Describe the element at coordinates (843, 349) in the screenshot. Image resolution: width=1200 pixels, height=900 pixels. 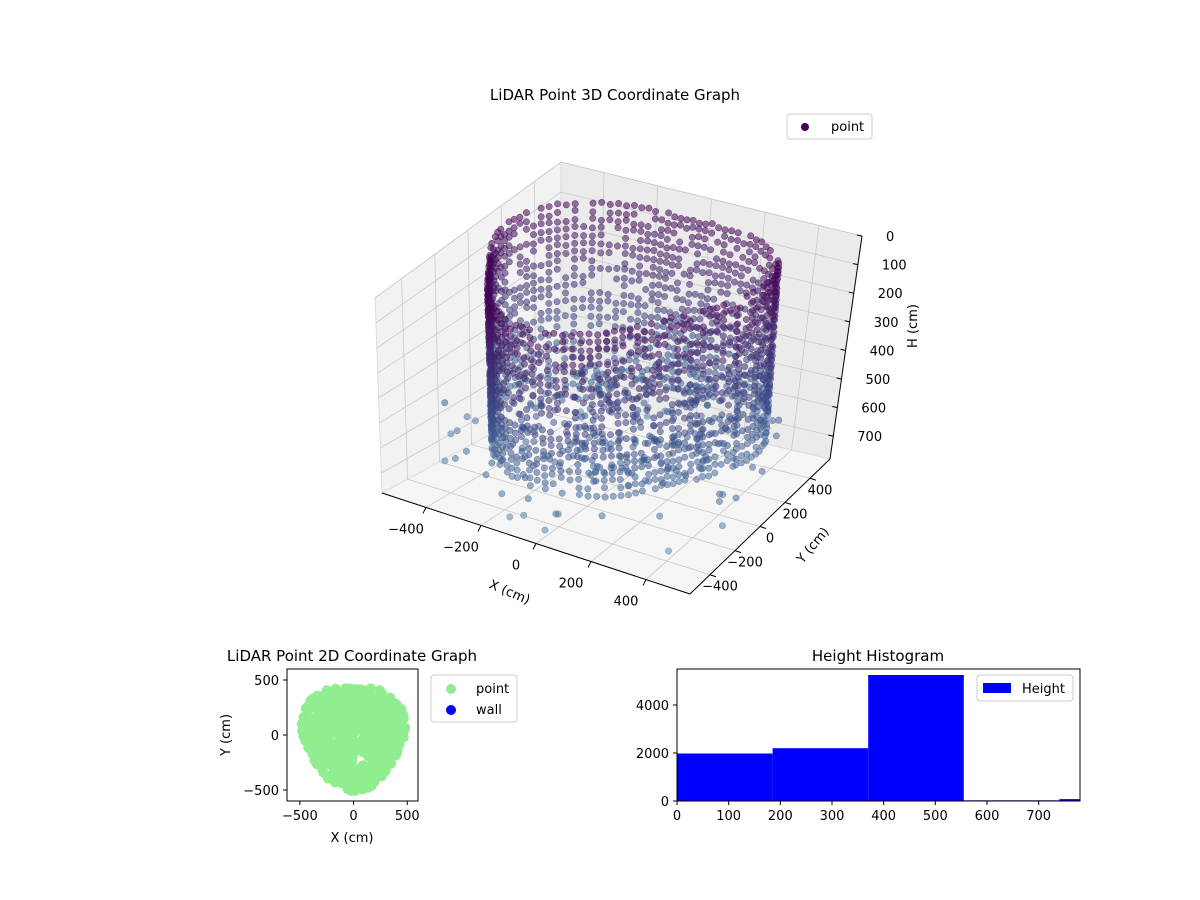
I see `z-tick-3d` at that location.